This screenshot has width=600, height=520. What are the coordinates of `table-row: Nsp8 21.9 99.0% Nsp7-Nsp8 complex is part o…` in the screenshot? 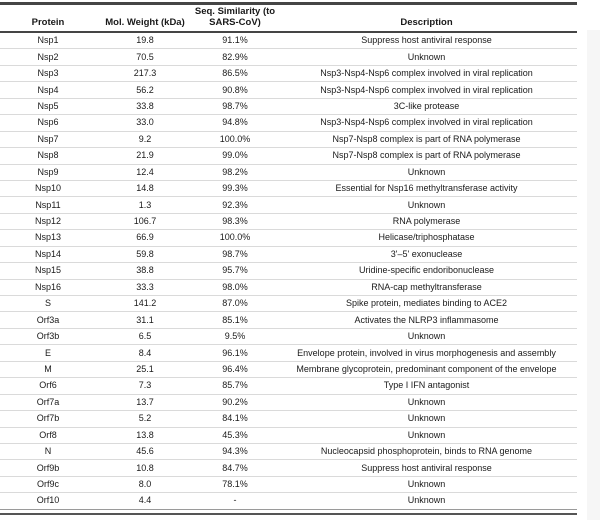 It's located at (288, 156).